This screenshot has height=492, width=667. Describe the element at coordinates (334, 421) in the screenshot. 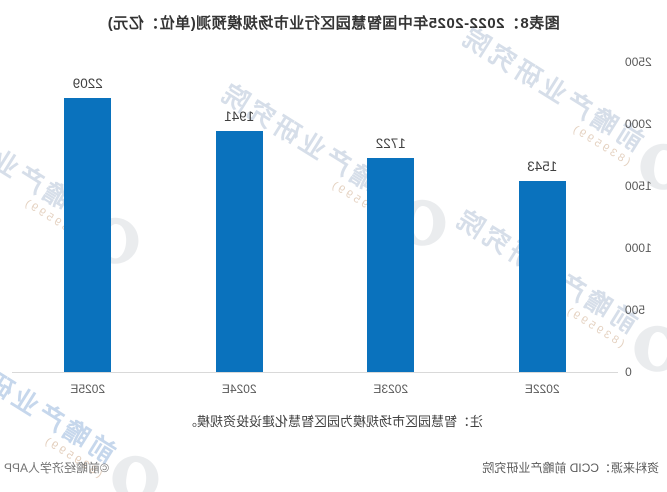

I see `chart-note: 注：智慧园区市场规模为园区智慧化建设投资规模。` at that location.